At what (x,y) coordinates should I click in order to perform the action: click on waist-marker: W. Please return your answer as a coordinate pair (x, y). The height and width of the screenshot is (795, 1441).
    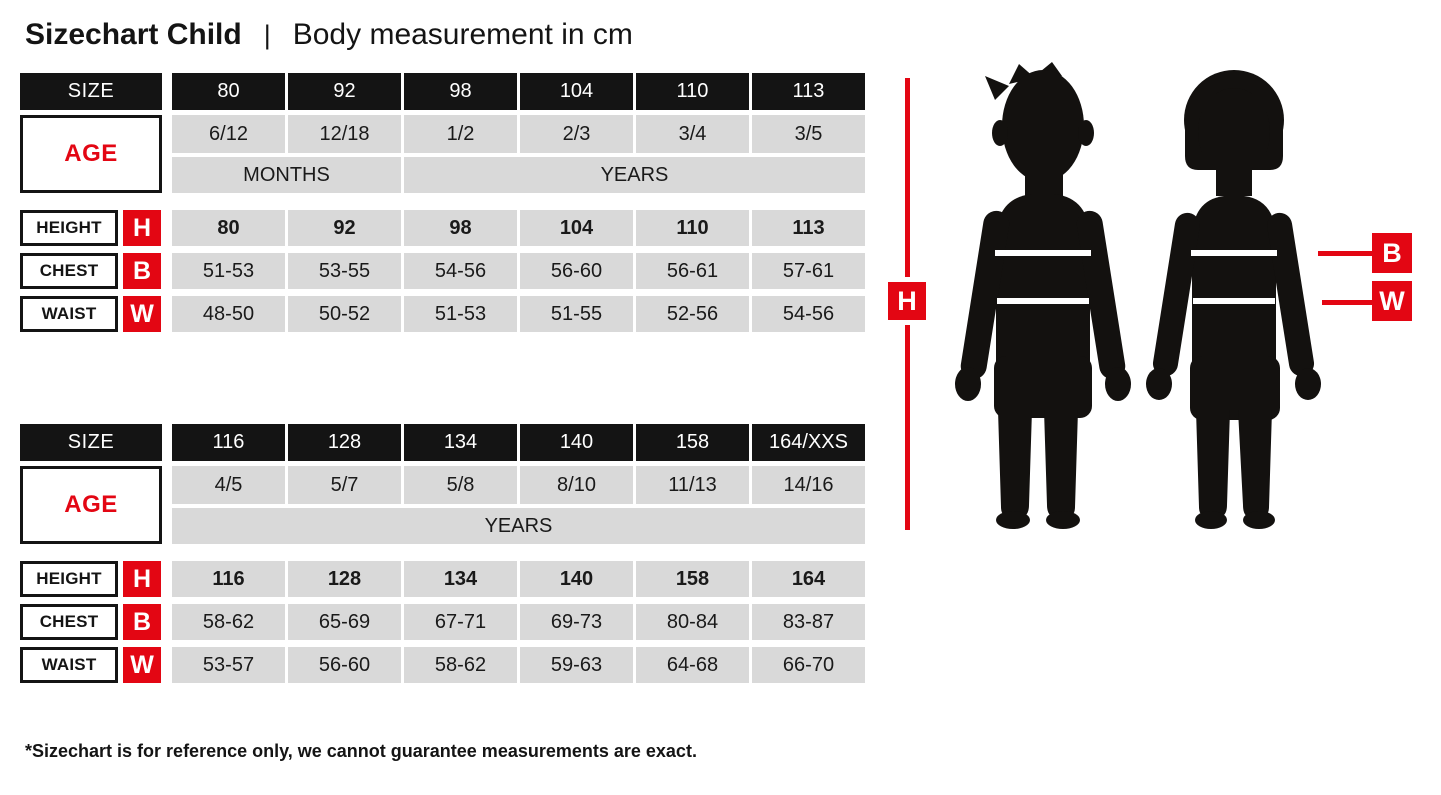
    Looking at the image, I should click on (1392, 301).